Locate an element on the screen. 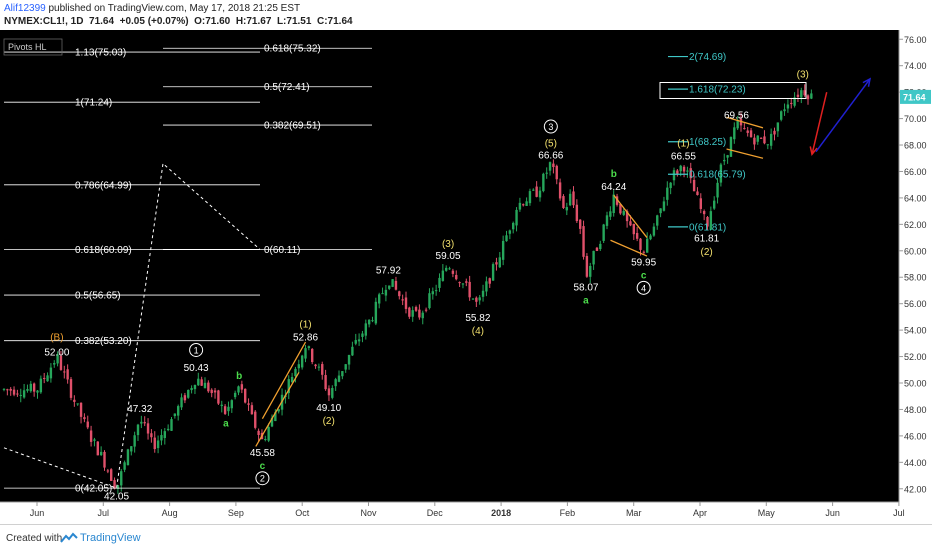 The image size is (932, 551). channel-lower is located at coordinates (277, 409).